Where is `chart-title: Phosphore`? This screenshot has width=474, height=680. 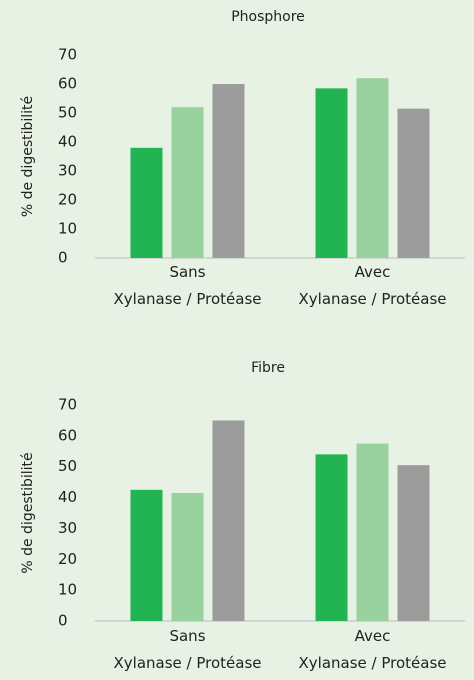 chart-title: Phosphore is located at coordinates (268, 17).